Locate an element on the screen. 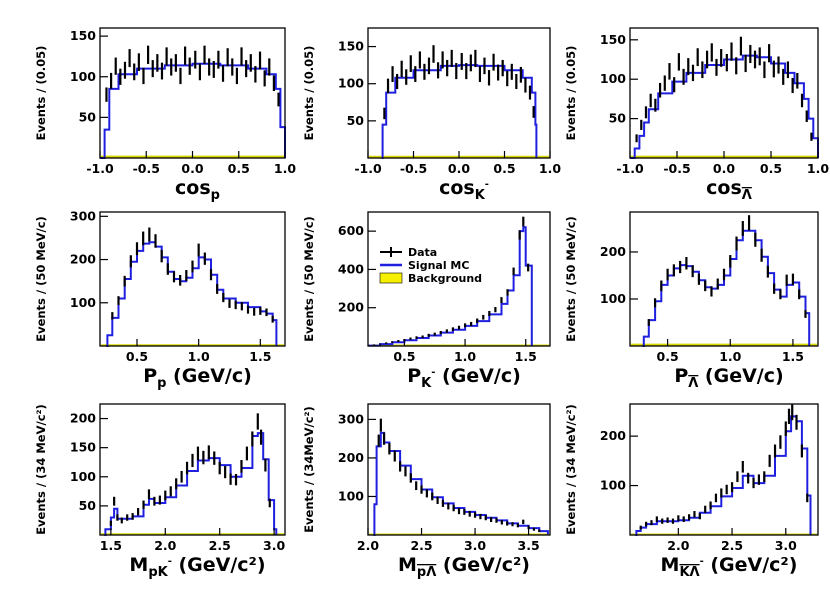 The width and height of the screenshot is (830, 609). x-axis-label: PΛ (GeV/c) is located at coordinates (728, 378).